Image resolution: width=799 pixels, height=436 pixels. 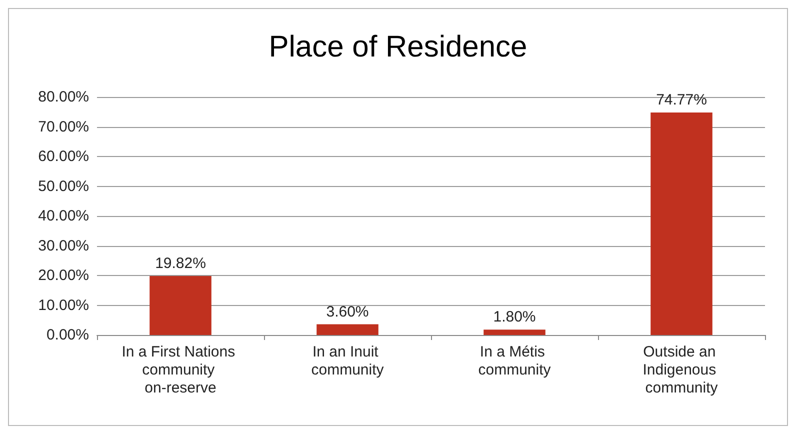 I want to click on y-tick-label: 10.00%, so click(x=63, y=305).